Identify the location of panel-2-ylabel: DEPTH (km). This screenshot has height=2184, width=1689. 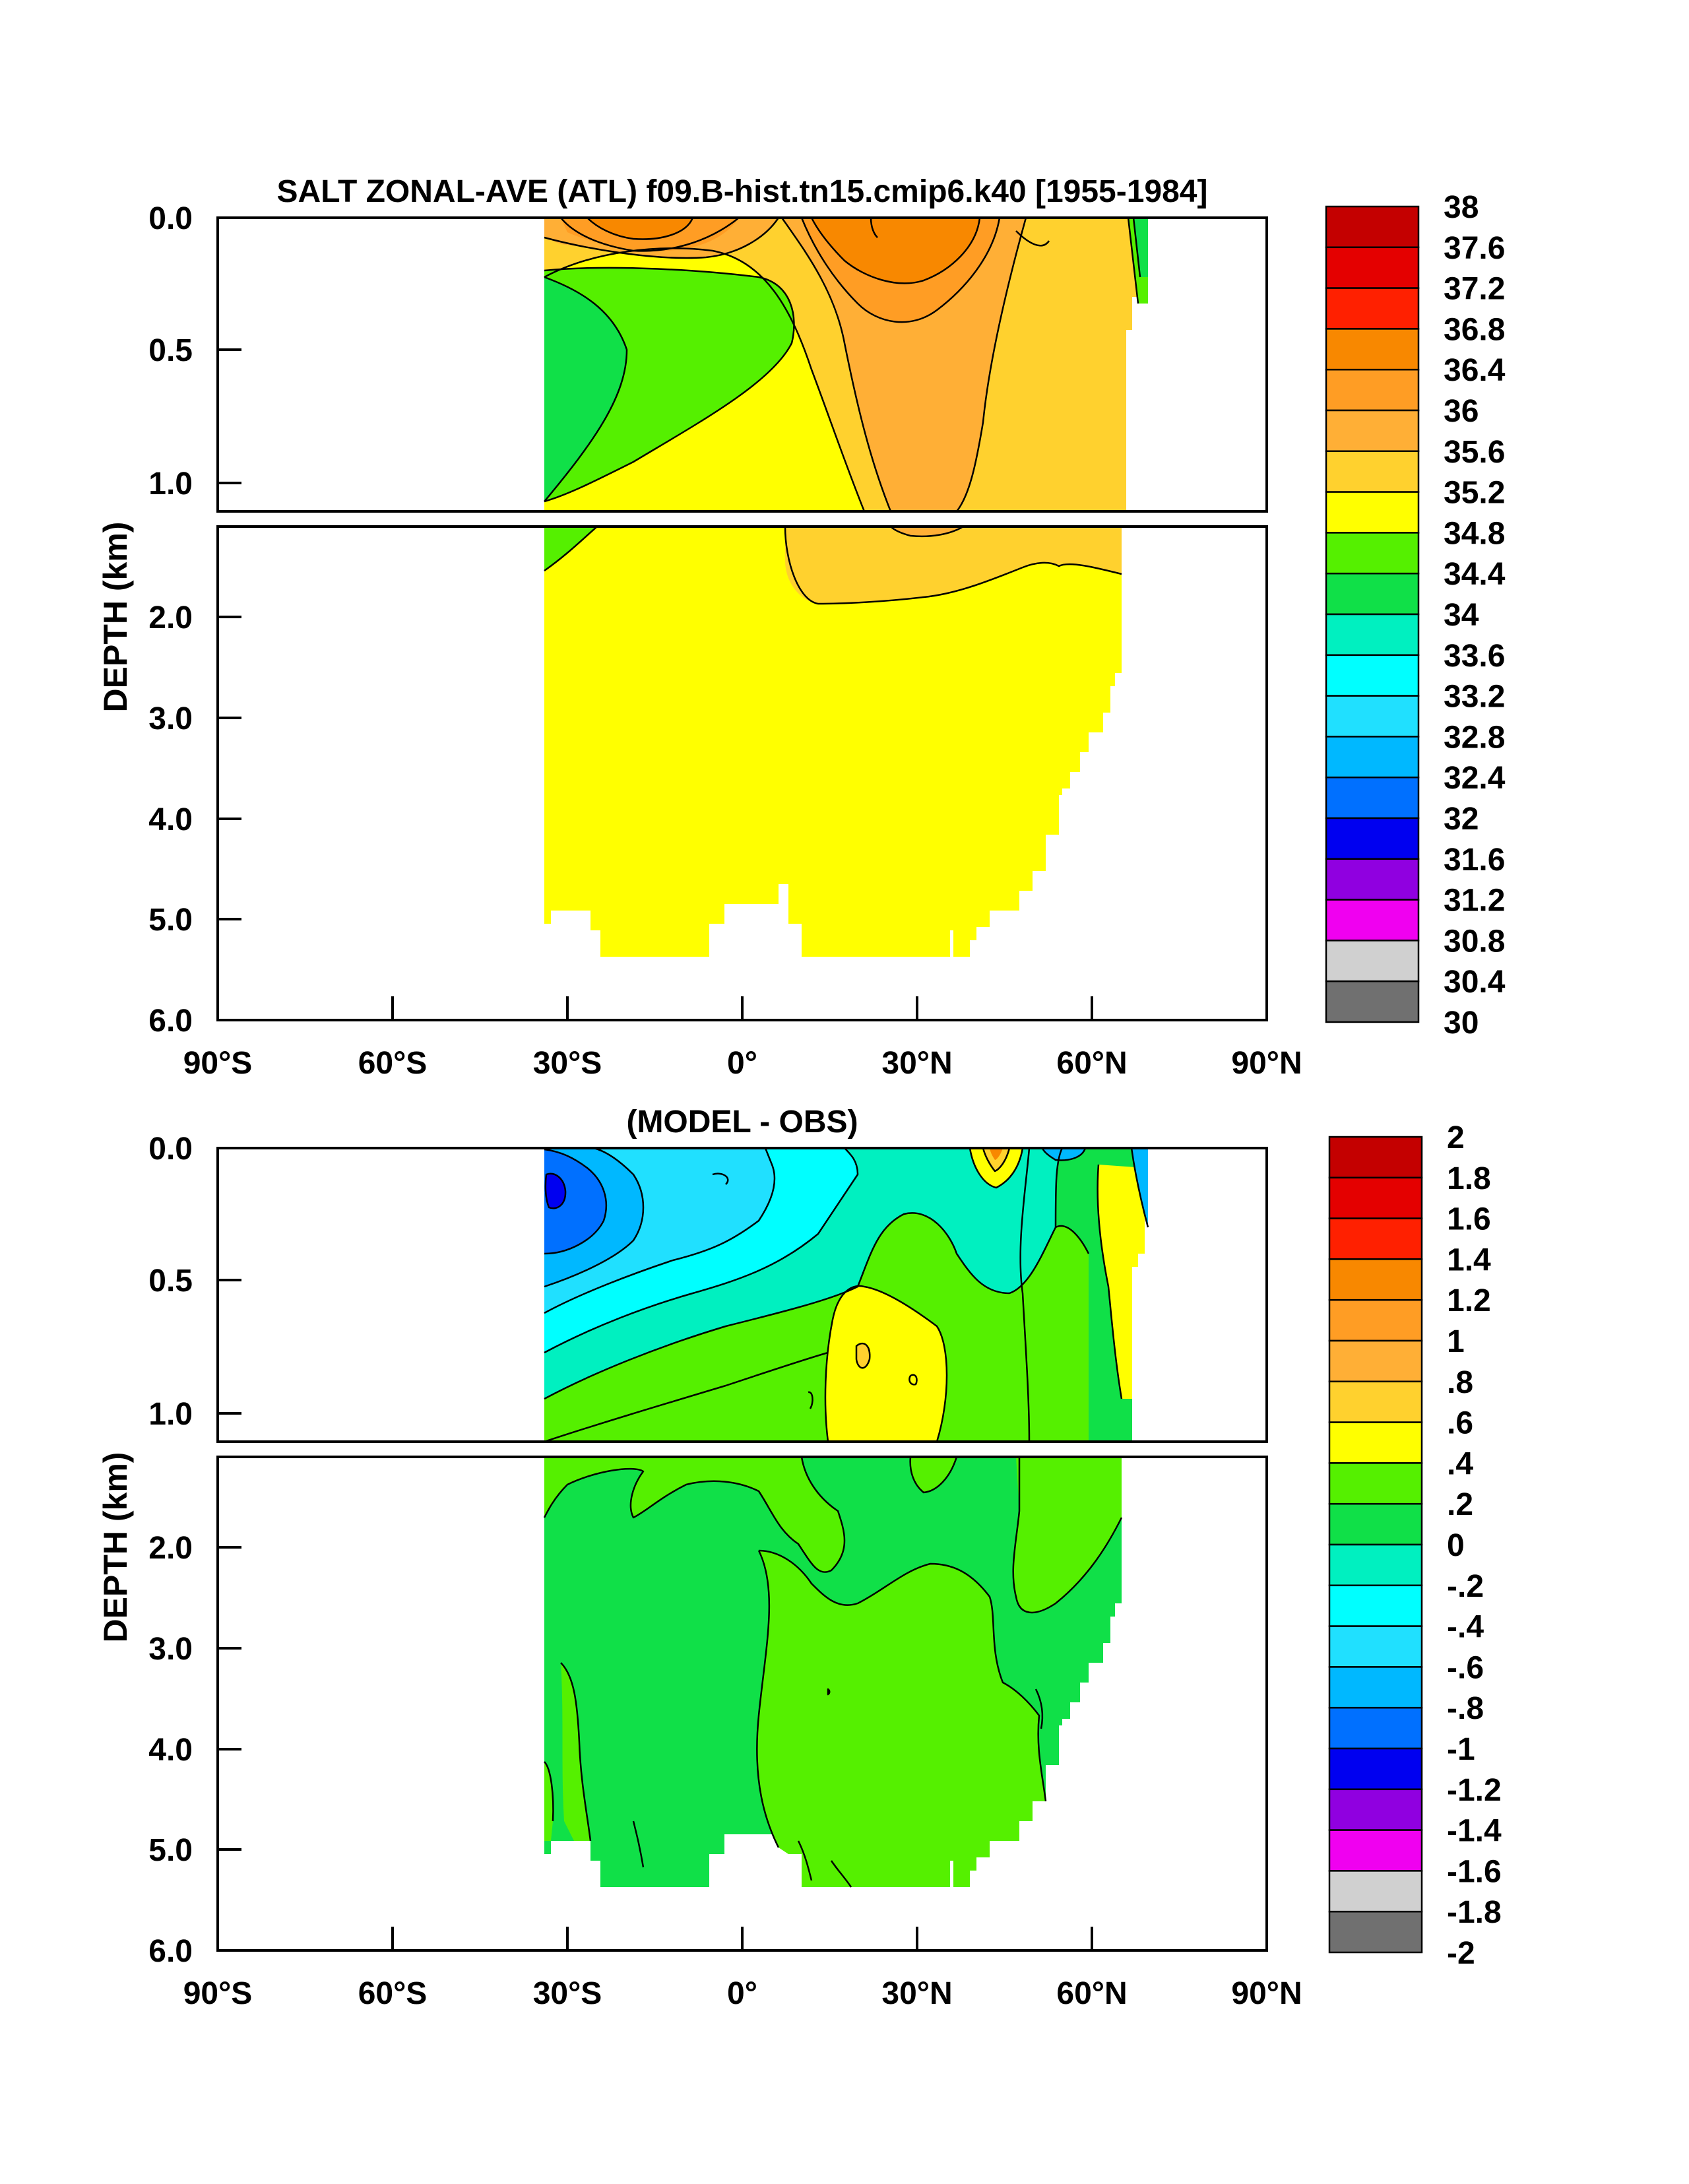
(115, 1547).